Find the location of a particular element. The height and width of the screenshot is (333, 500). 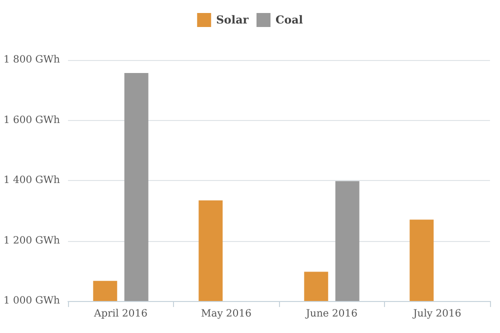

y-tick-label: 1 400 GWh is located at coordinates (32, 180).